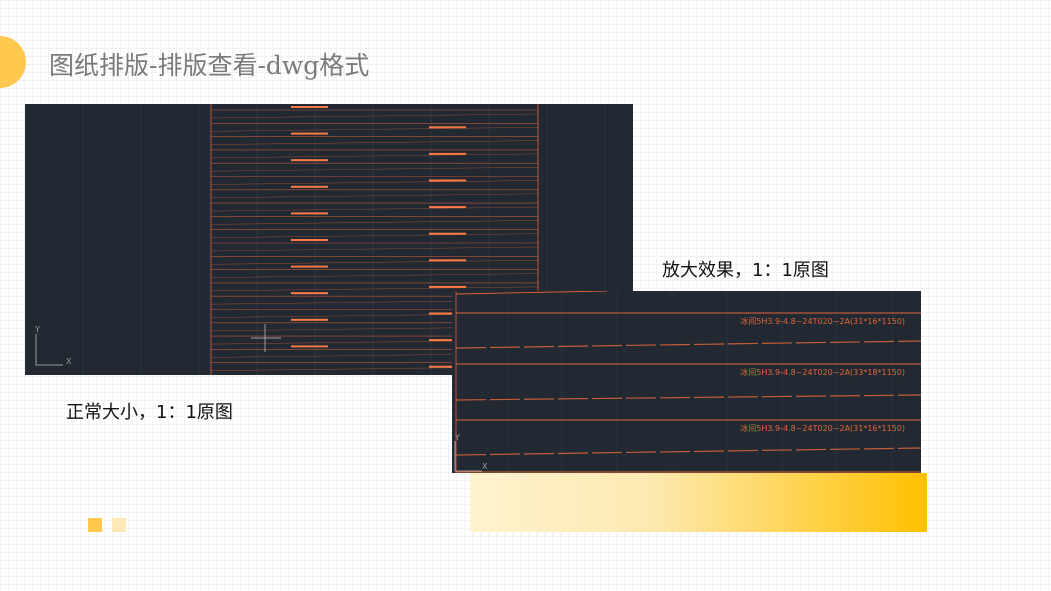 This screenshot has width=1051, height=591. What do you see at coordinates (209, 65) in the screenshot?
I see `page-title: 图纸排版-排版查看-dwg格式` at bounding box center [209, 65].